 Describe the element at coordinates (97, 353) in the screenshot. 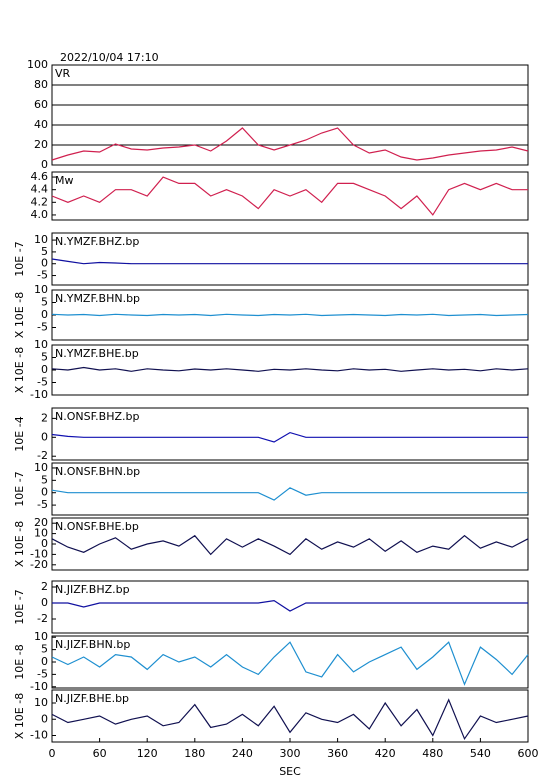

I see `panel-label: N.YMZF.BHE.bp` at that location.